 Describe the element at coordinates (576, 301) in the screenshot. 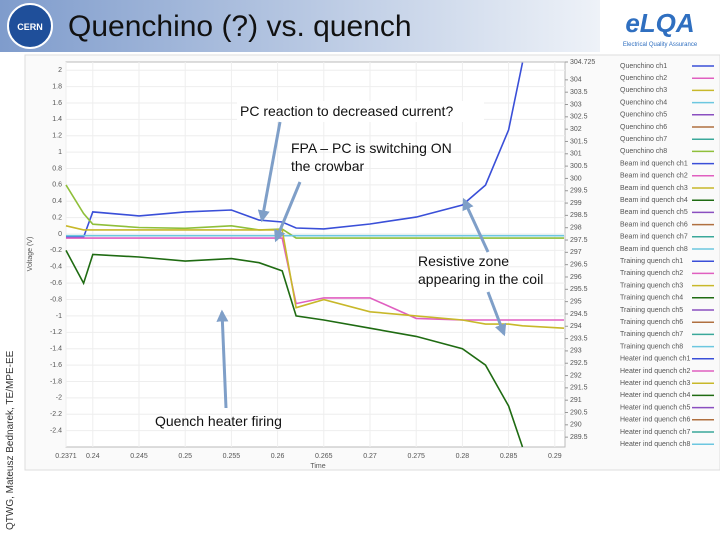

I see `y2-tick-label: 295` at that location.